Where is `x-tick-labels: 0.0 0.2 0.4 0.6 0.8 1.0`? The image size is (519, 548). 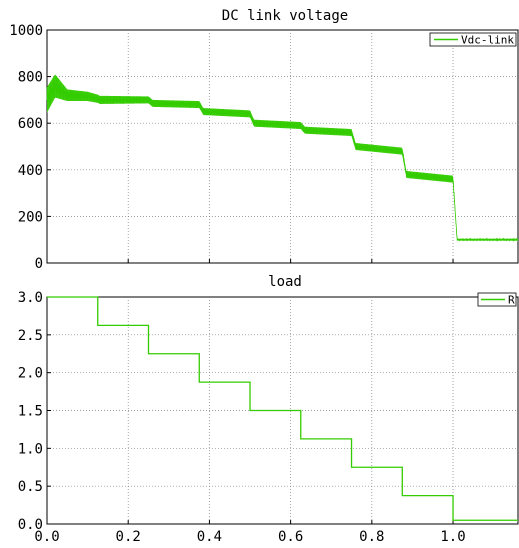
x-tick-labels: 0.0 0.2 0.4 0.6 0.8 1.0 is located at coordinates (249, 537).